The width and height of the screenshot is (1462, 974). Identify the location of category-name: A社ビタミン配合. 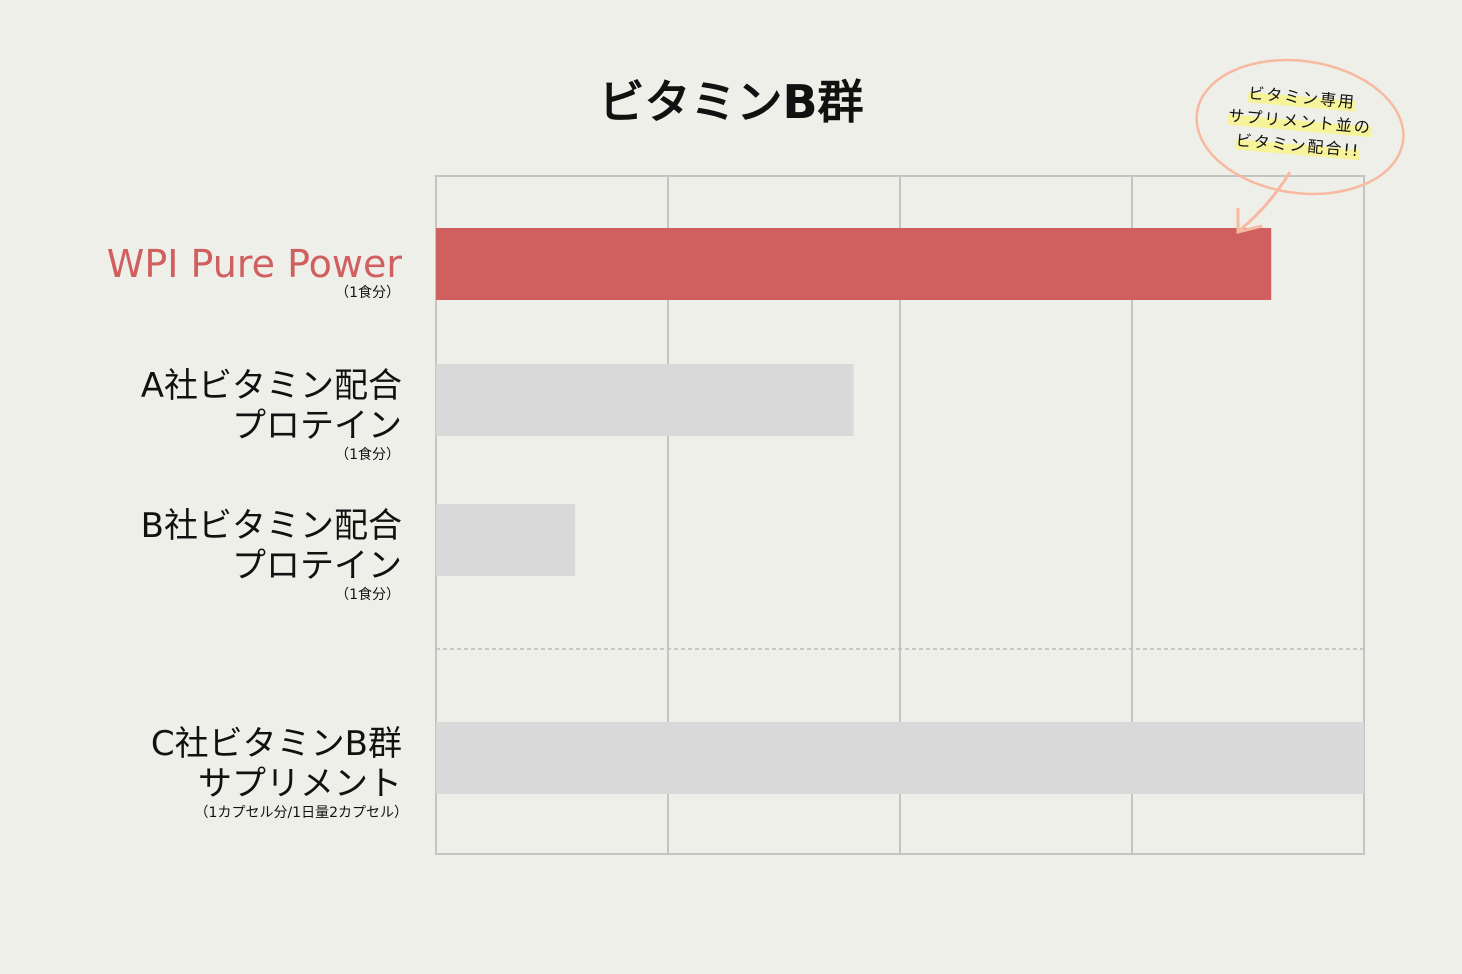
(271, 386).